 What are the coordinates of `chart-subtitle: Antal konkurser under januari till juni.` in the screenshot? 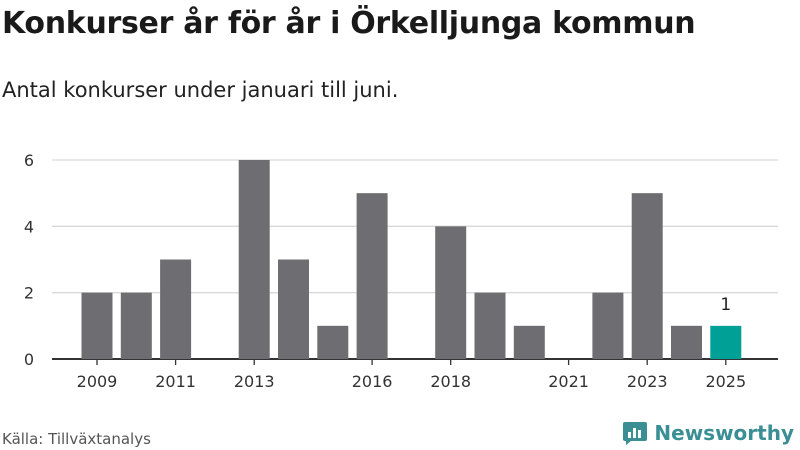 It's located at (200, 90).